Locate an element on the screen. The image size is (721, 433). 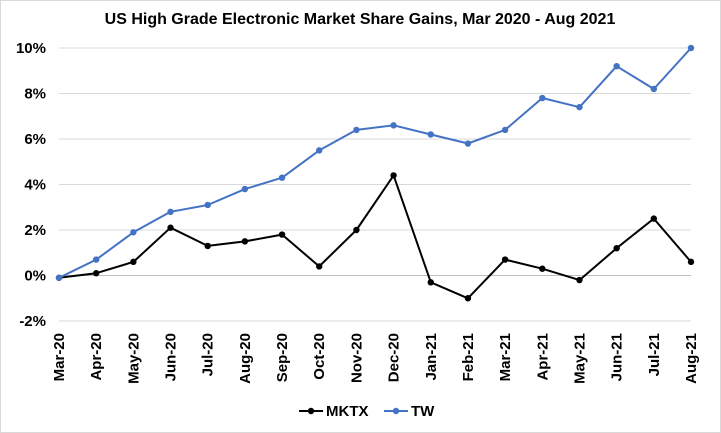
legend-label-mktx: MKTX is located at coordinates (347, 411).